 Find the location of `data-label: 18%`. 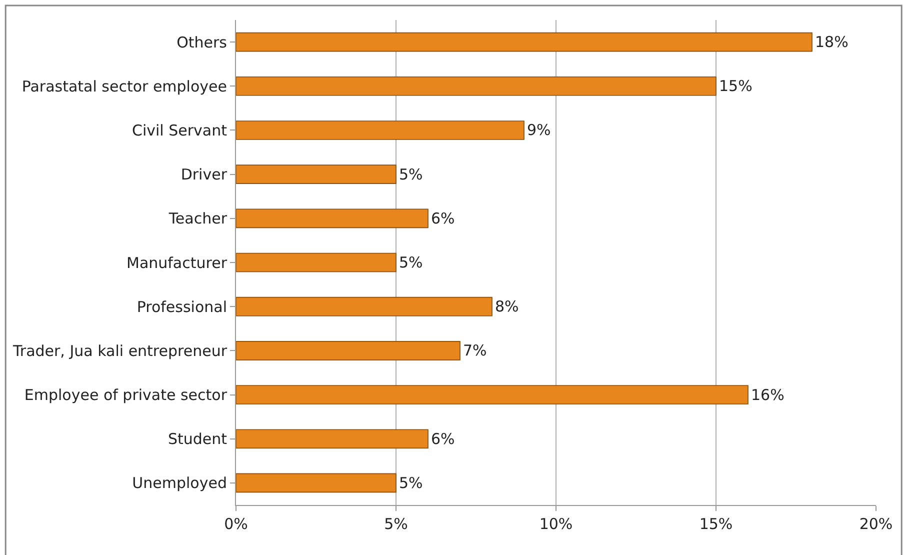

data-label: 18% is located at coordinates (831, 42).